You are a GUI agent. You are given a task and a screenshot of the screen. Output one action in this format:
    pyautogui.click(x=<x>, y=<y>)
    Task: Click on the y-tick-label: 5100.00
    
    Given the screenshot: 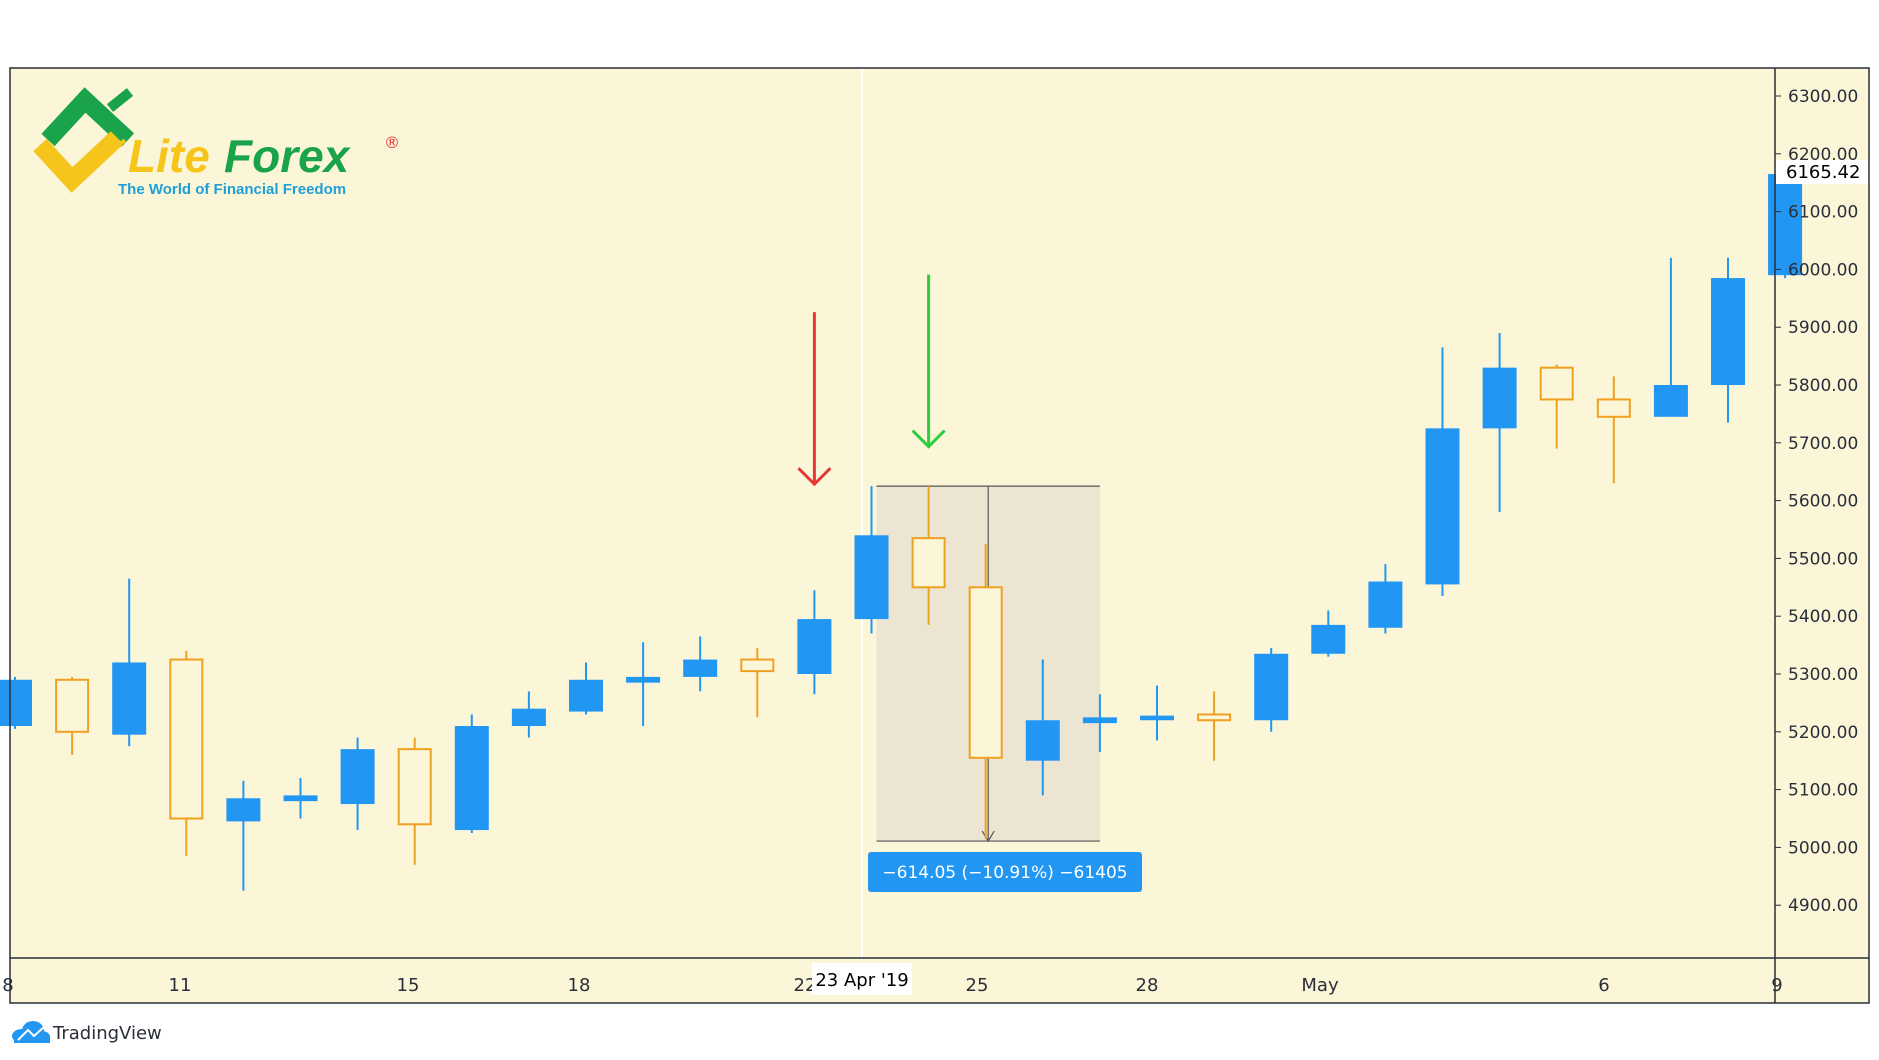 What is the action you would take?
    pyautogui.click(x=1823, y=791)
    